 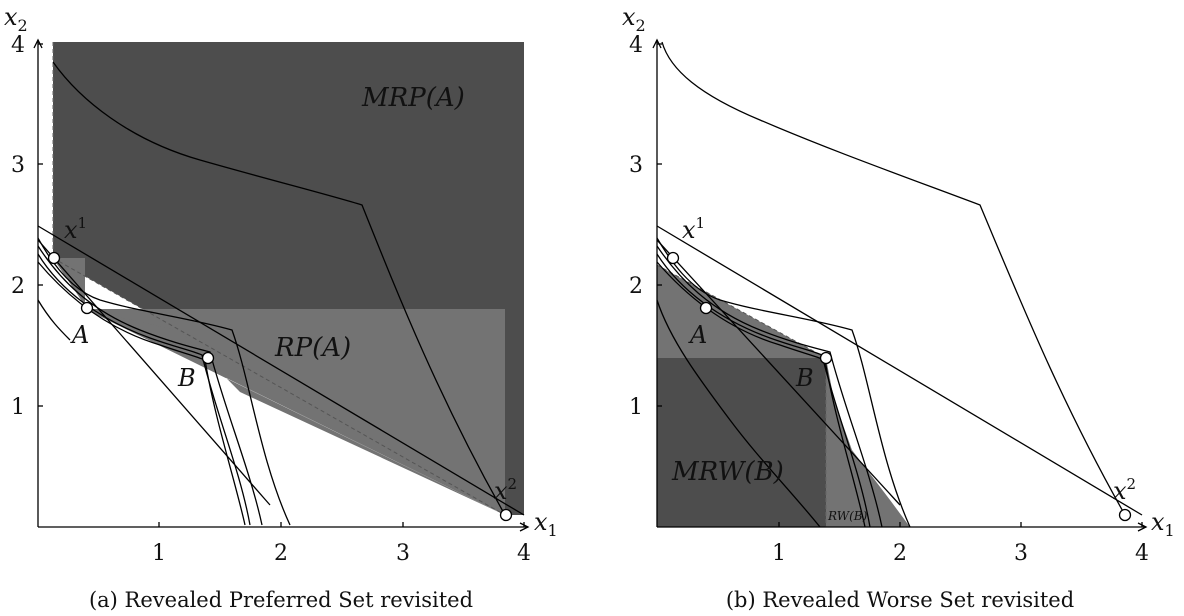 I want to click on x-tick-label-2-a: 2, so click(x=281, y=553).